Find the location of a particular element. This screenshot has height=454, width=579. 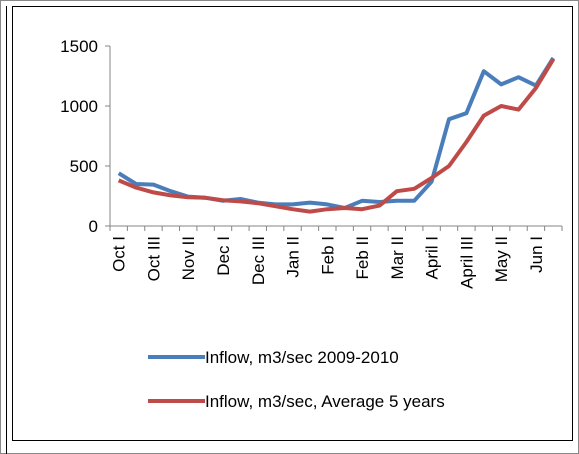

x-tick-label: Dec I is located at coordinates (223, 256).